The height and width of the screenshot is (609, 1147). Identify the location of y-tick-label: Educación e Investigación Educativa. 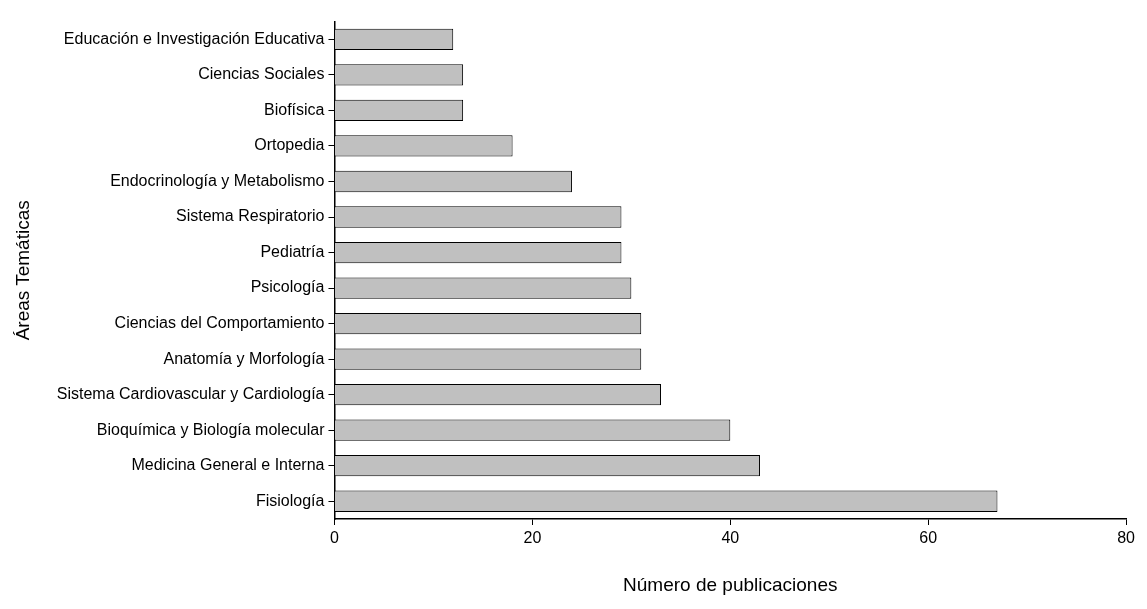
(194, 38).